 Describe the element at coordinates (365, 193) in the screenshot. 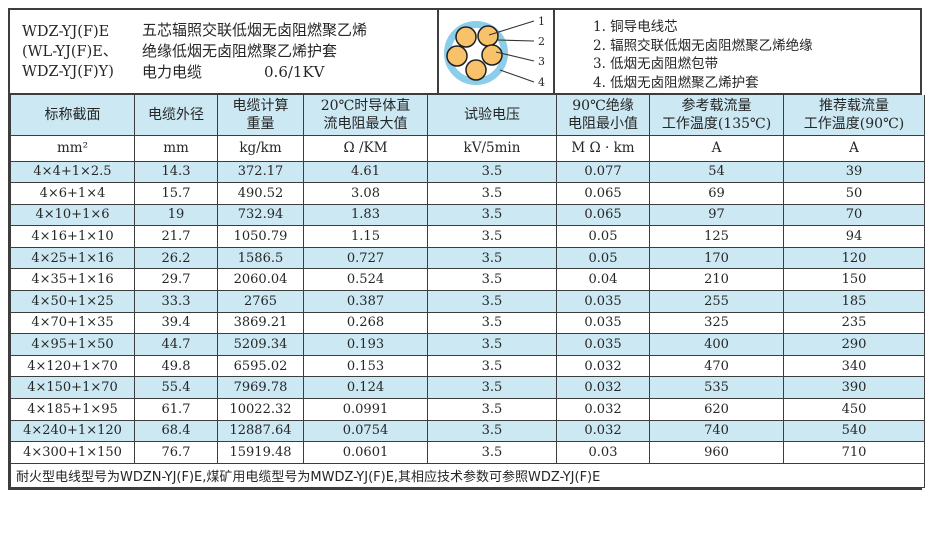

I see `cell-1-3: 3.08` at that location.